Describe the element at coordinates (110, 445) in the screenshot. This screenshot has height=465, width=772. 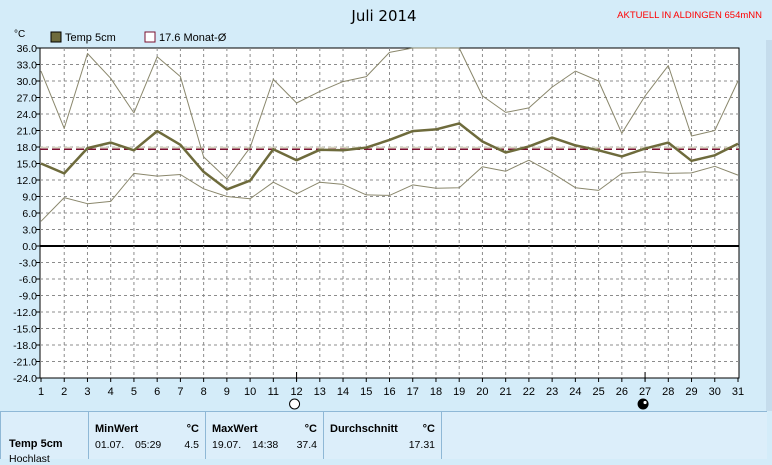
I see `min-date: 01.07.` at that location.